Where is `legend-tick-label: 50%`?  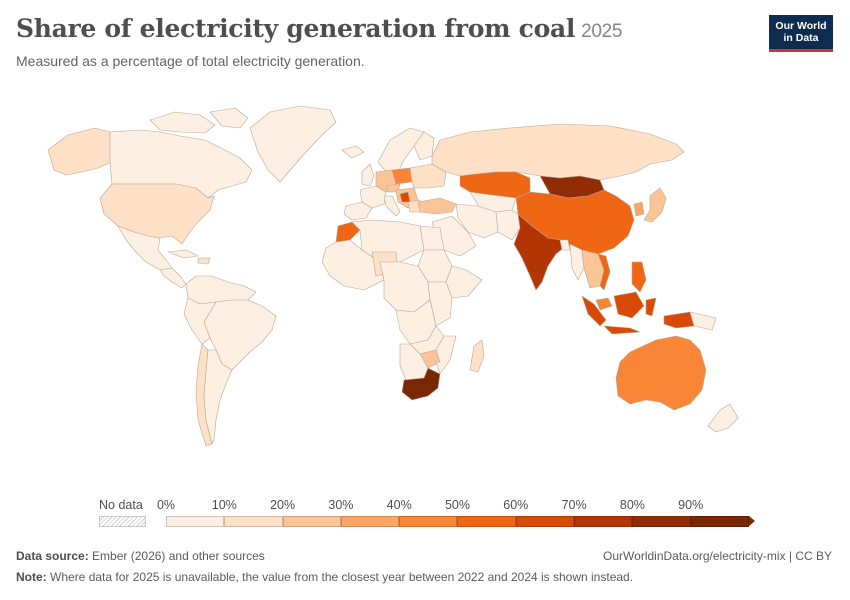 legend-tick-label: 50% is located at coordinates (457, 505).